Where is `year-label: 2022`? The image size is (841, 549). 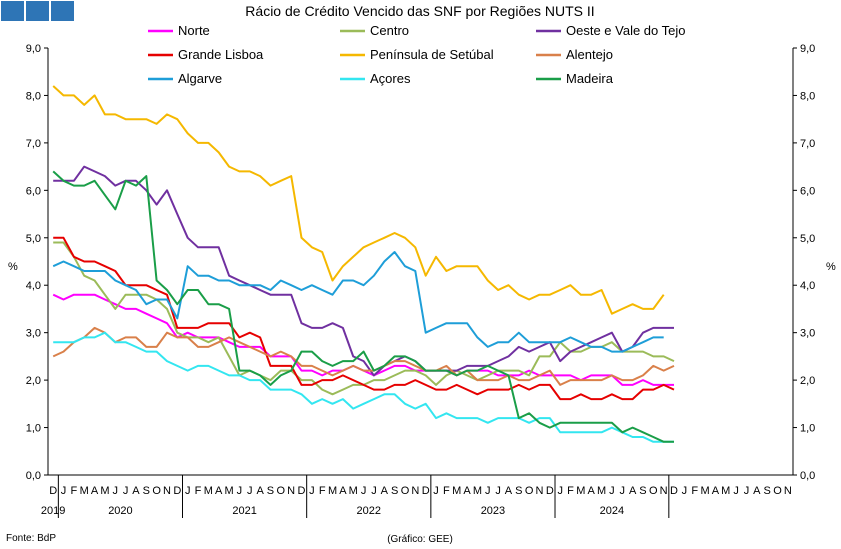
year-label: 2022 is located at coordinates (369, 511).